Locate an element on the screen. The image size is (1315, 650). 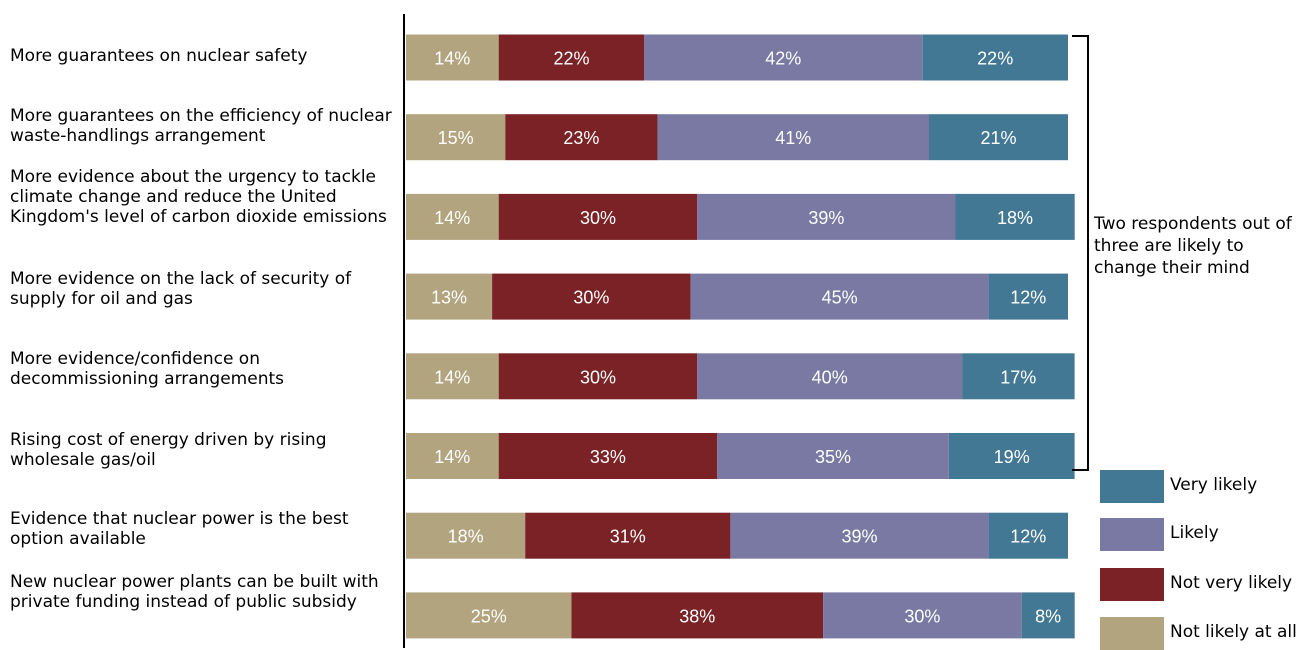
bar-value-label: 33% is located at coordinates (608, 457).